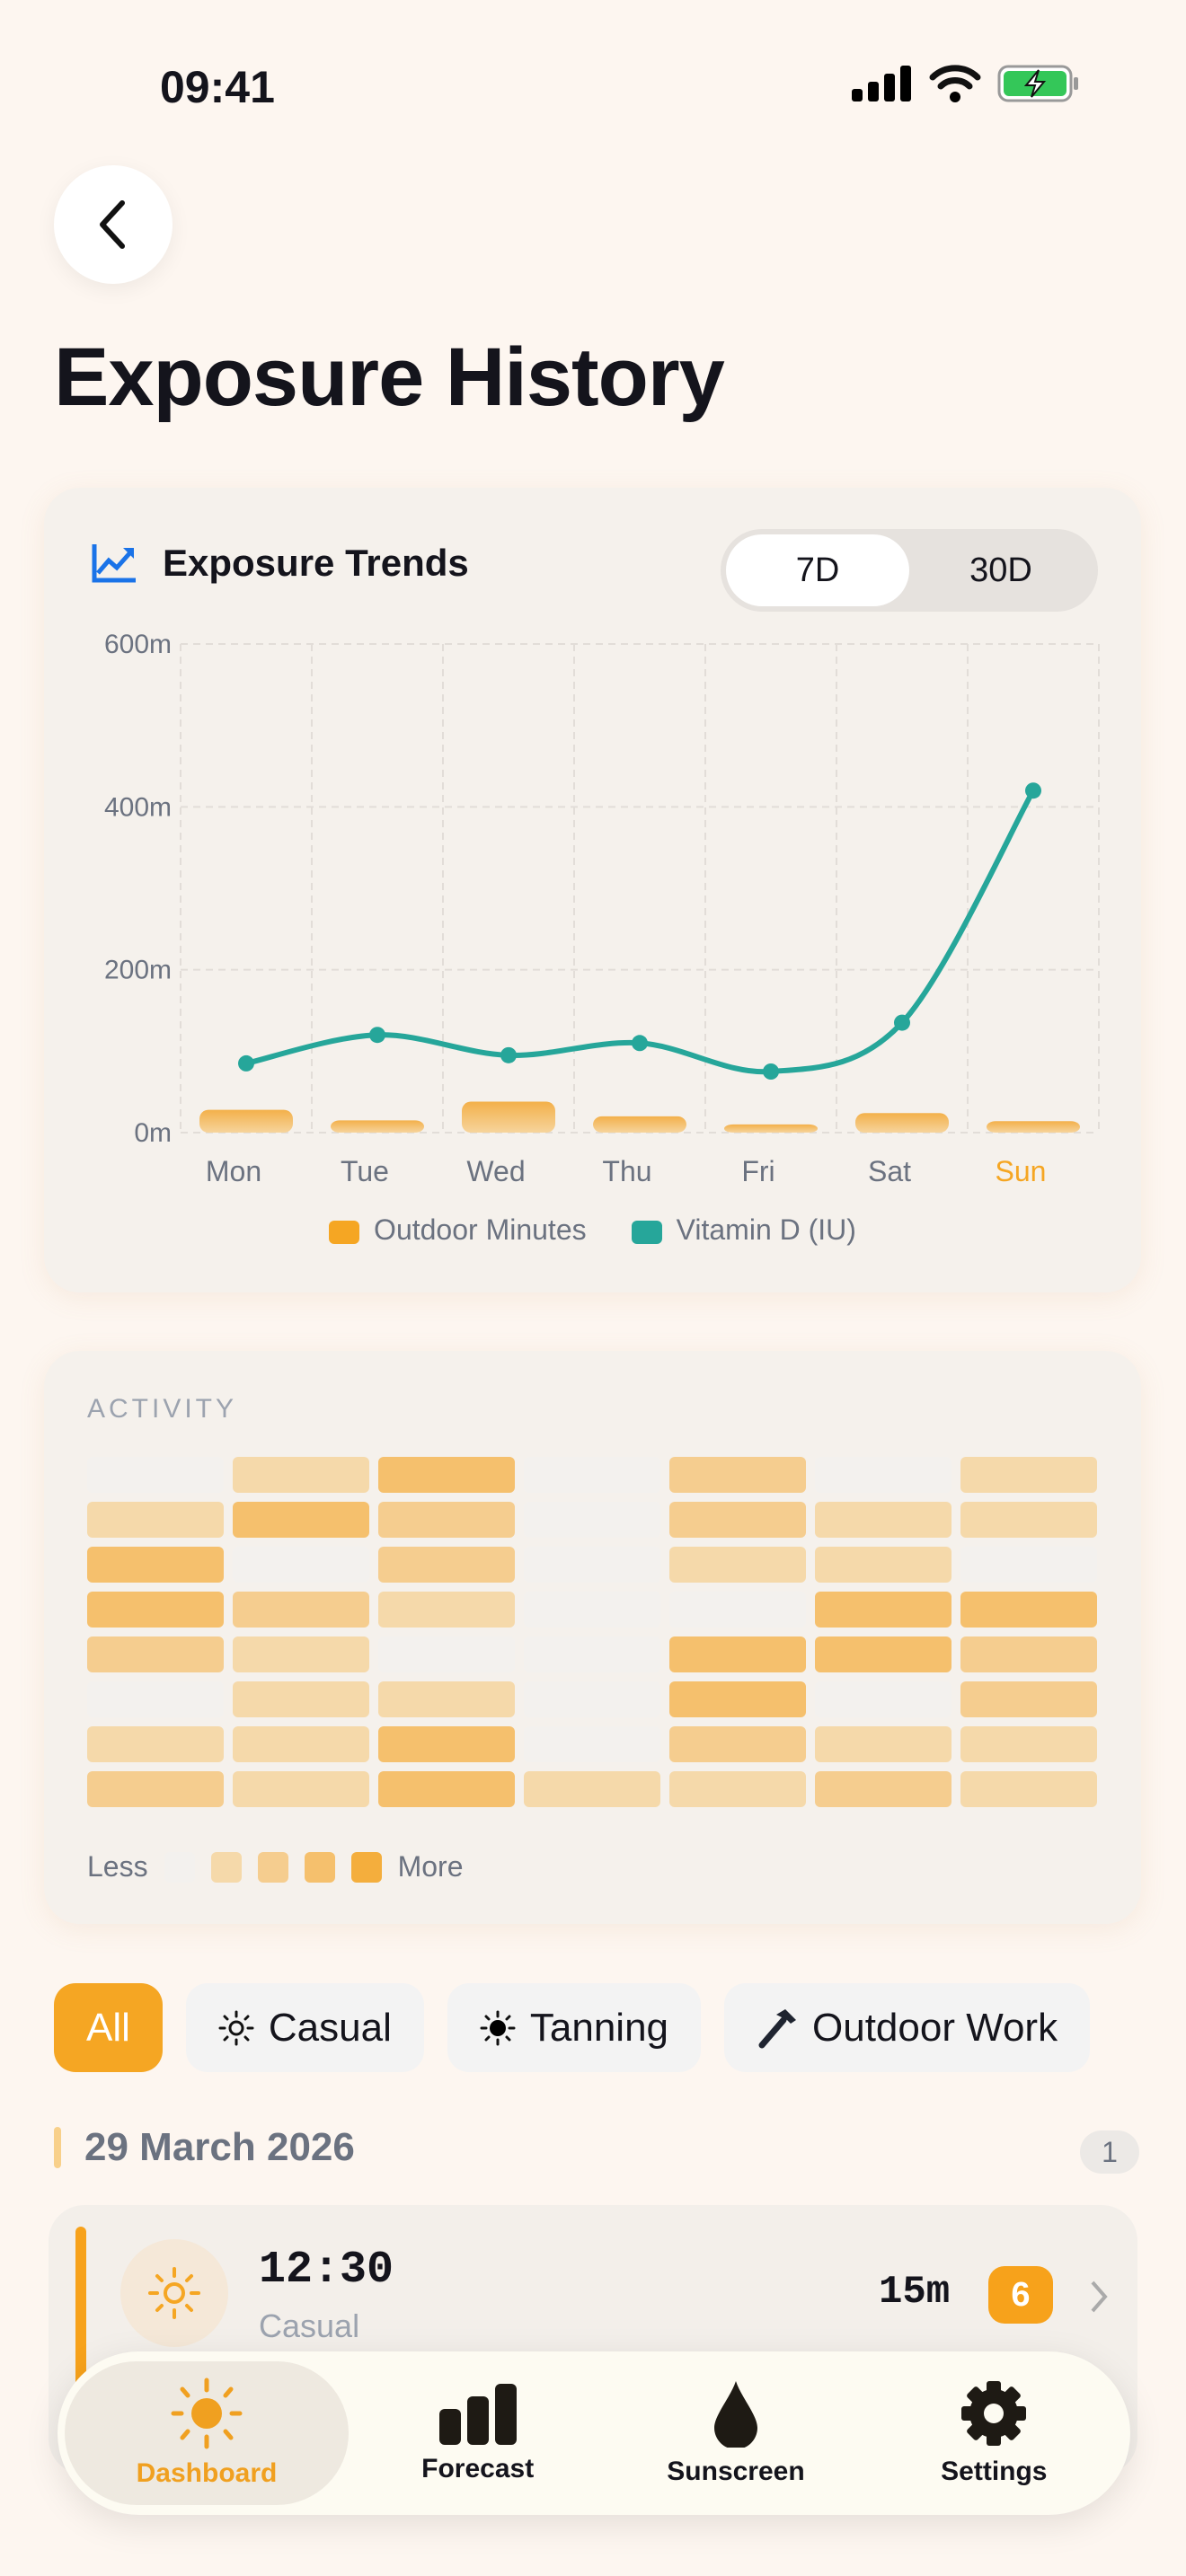  I want to click on legend-label: Vitamin D (IU), so click(766, 1229).